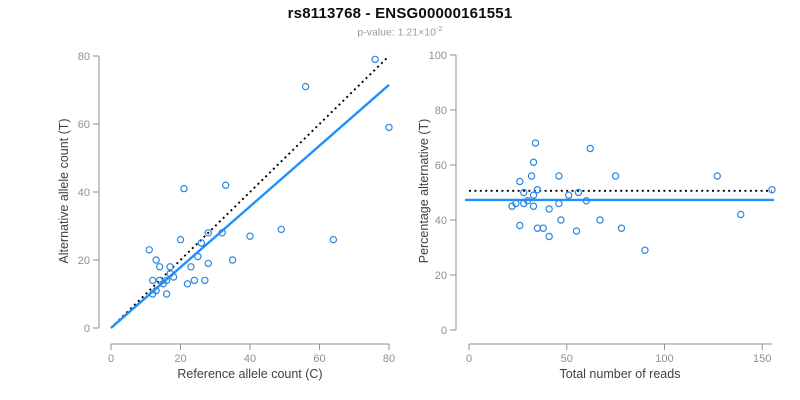 The image size is (800, 400). I want to click on x-tick-label: 50, so click(567, 359).